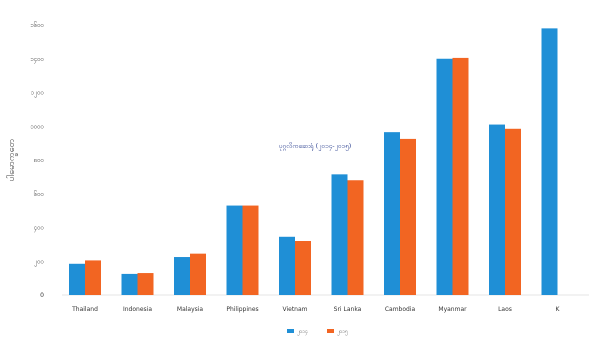 The image size is (589, 339). I want to click on bar-k-s1, so click(549, 161).